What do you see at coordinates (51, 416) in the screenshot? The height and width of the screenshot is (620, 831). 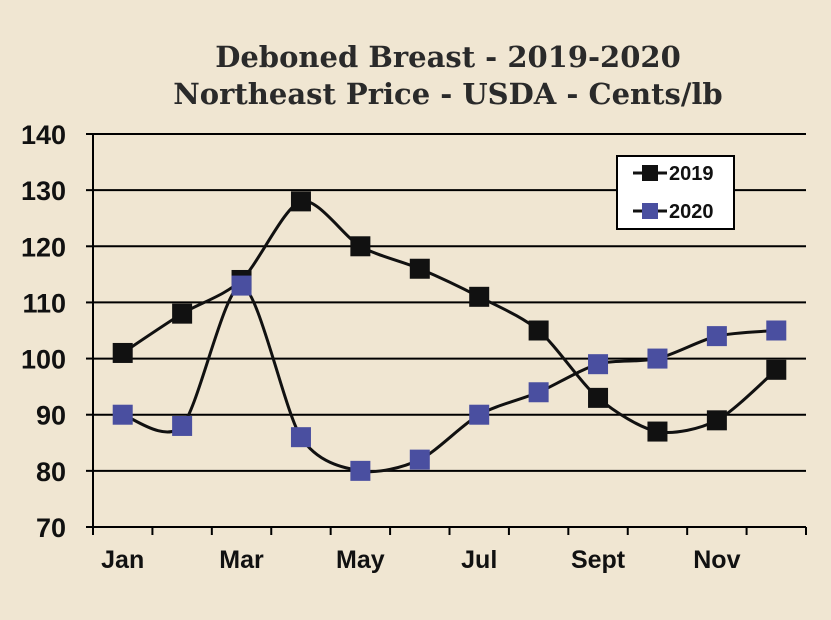 I see `y-tick-label: 90` at bounding box center [51, 416].